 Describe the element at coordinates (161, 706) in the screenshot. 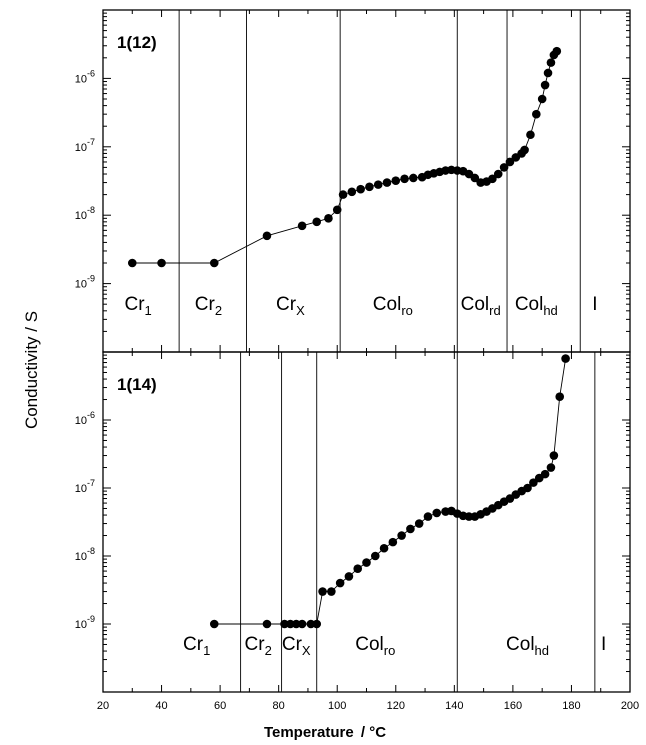

I see `x-tick-label: 40` at that location.